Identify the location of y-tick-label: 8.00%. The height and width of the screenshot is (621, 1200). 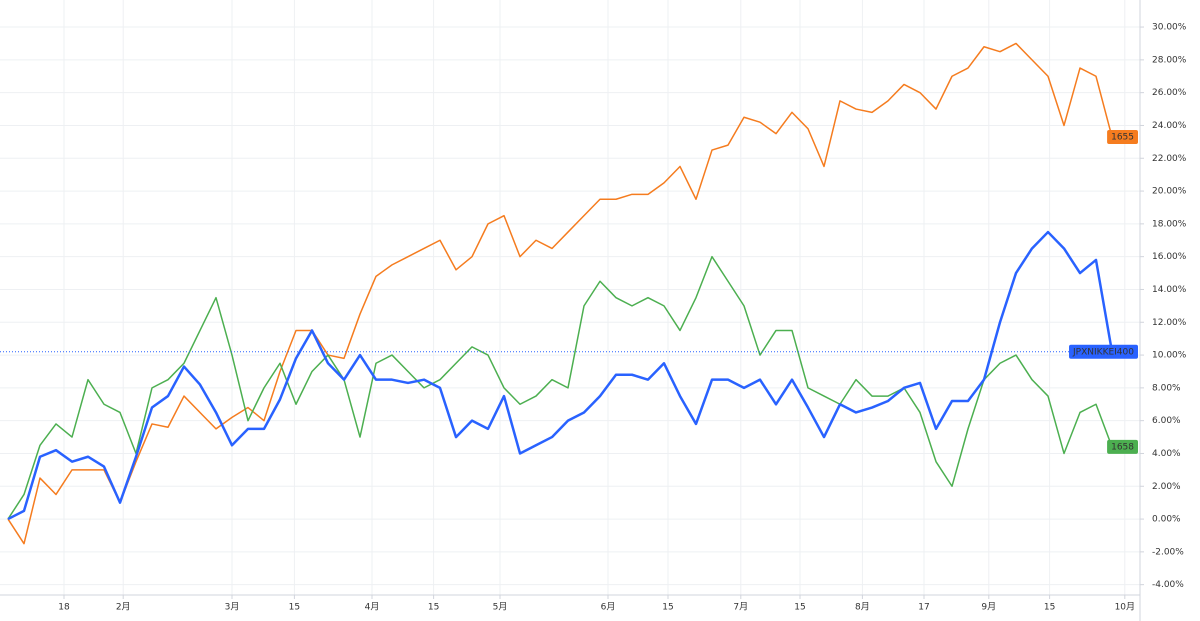
(1166, 388).